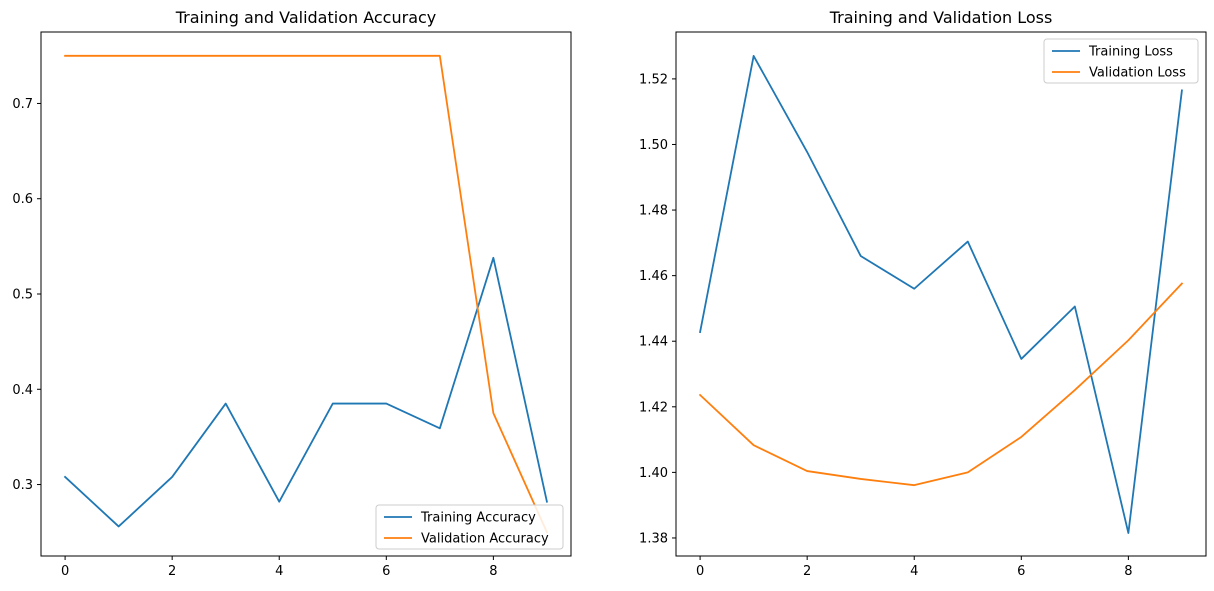 This screenshot has width=1214, height=591. I want to click on chart-title: Training and Validation Accuracy, so click(306, 17).